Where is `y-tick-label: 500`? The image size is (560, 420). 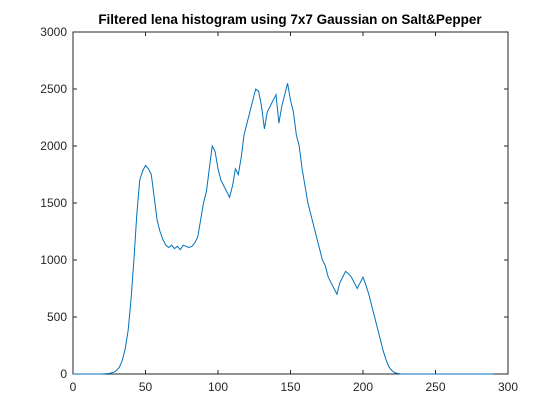 y-tick-label: 500 is located at coordinates (57, 317).